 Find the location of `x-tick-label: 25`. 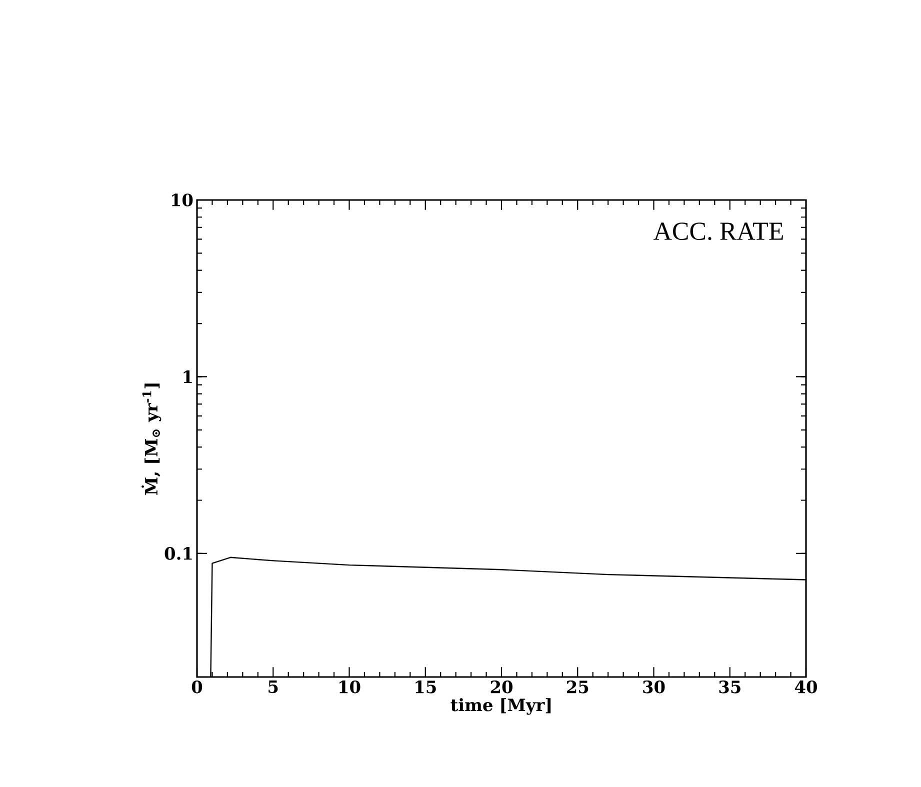

x-tick-label: 25 is located at coordinates (577, 687).